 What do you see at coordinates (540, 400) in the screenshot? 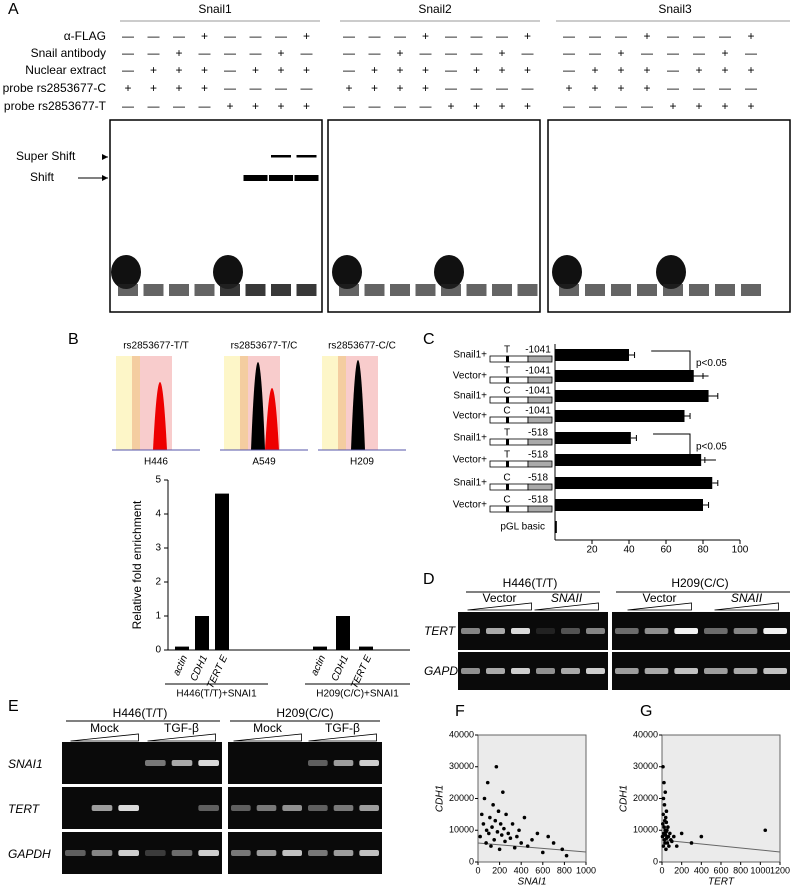
I see `construct-luc` at bounding box center [540, 400].